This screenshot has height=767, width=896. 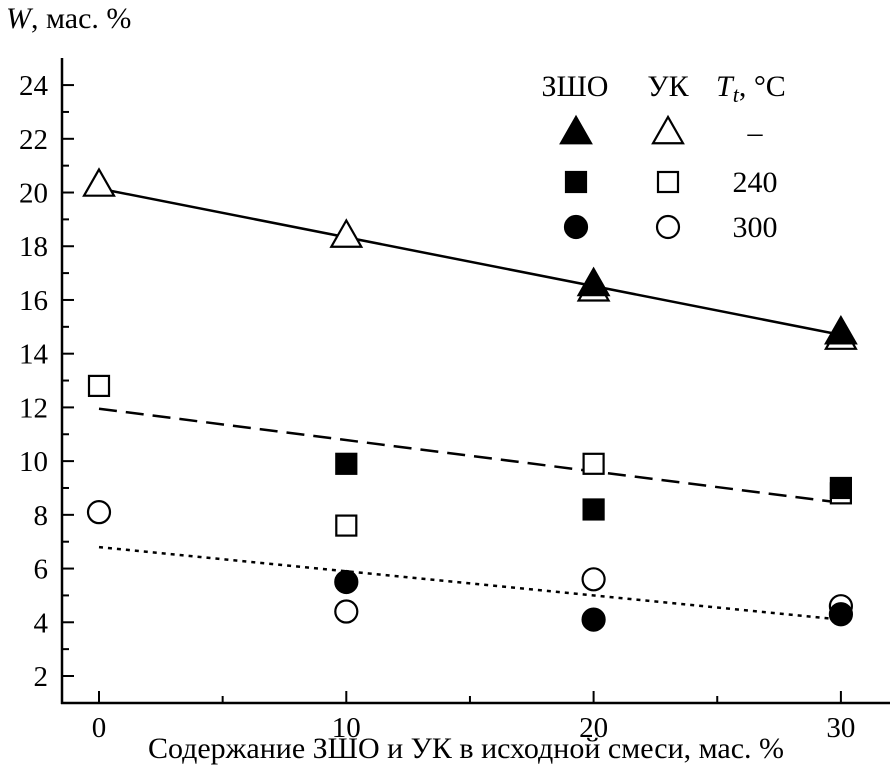 What do you see at coordinates (33, 301) in the screenshot?
I see `y-tick-label: 16` at bounding box center [33, 301].